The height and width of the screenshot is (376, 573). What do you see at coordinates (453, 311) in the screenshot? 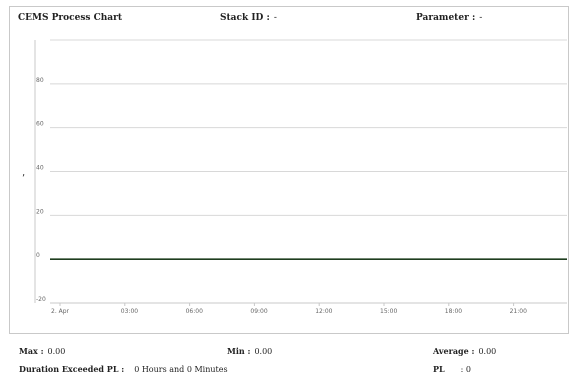
I see `x-tick-label: 18:00` at bounding box center [453, 311].